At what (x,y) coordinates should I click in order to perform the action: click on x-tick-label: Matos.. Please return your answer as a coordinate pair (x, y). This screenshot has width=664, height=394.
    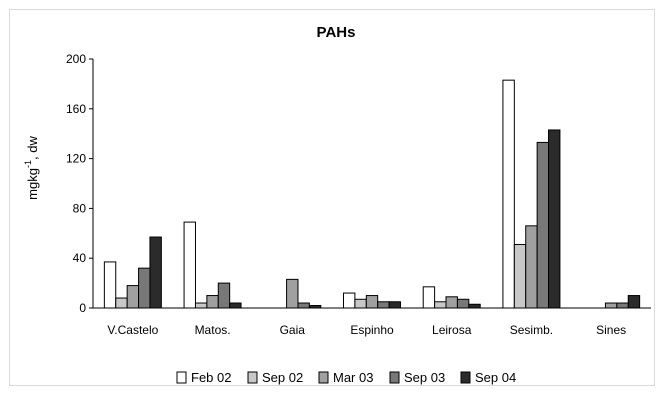
    Looking at the image, I should click on (213, 330).